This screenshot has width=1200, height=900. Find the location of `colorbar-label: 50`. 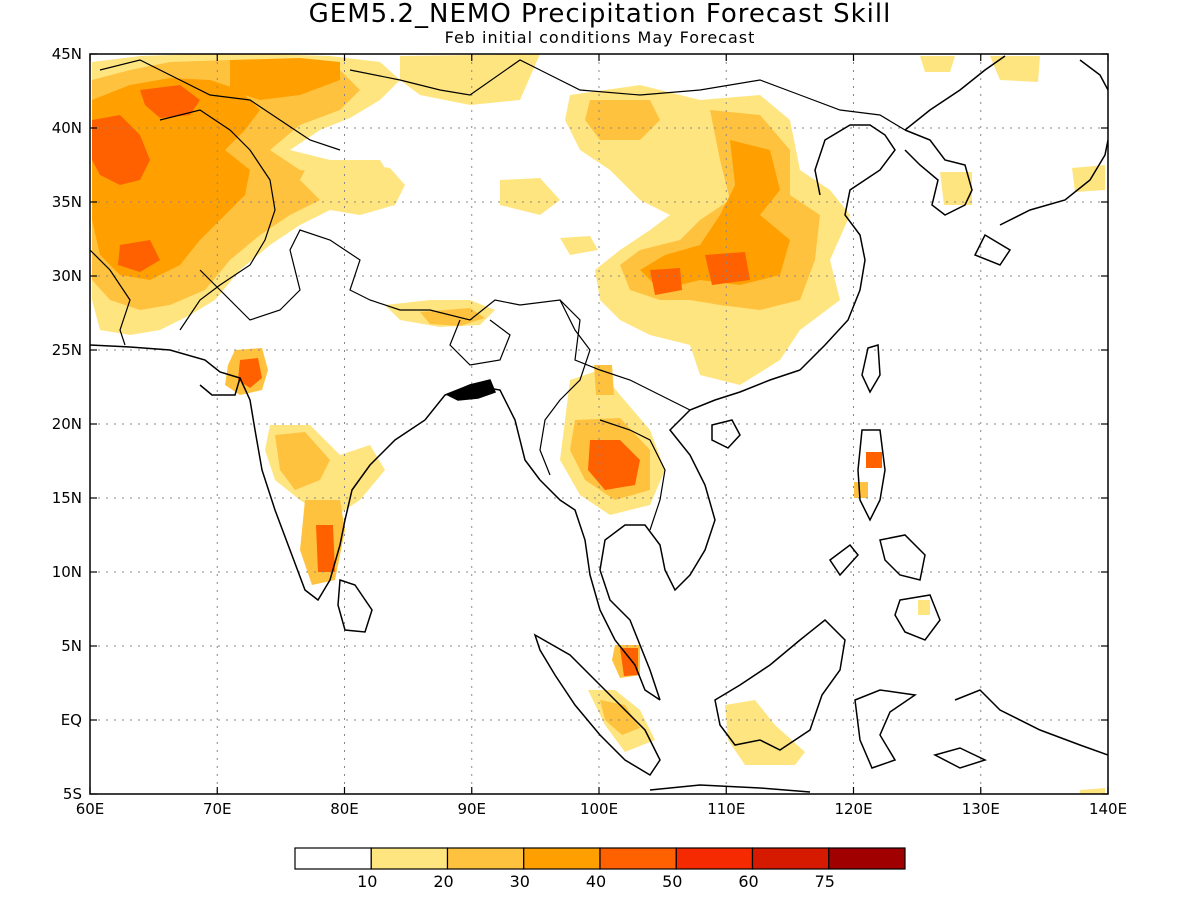

colorbar-label: 50 is located at coordinates (672, 881).